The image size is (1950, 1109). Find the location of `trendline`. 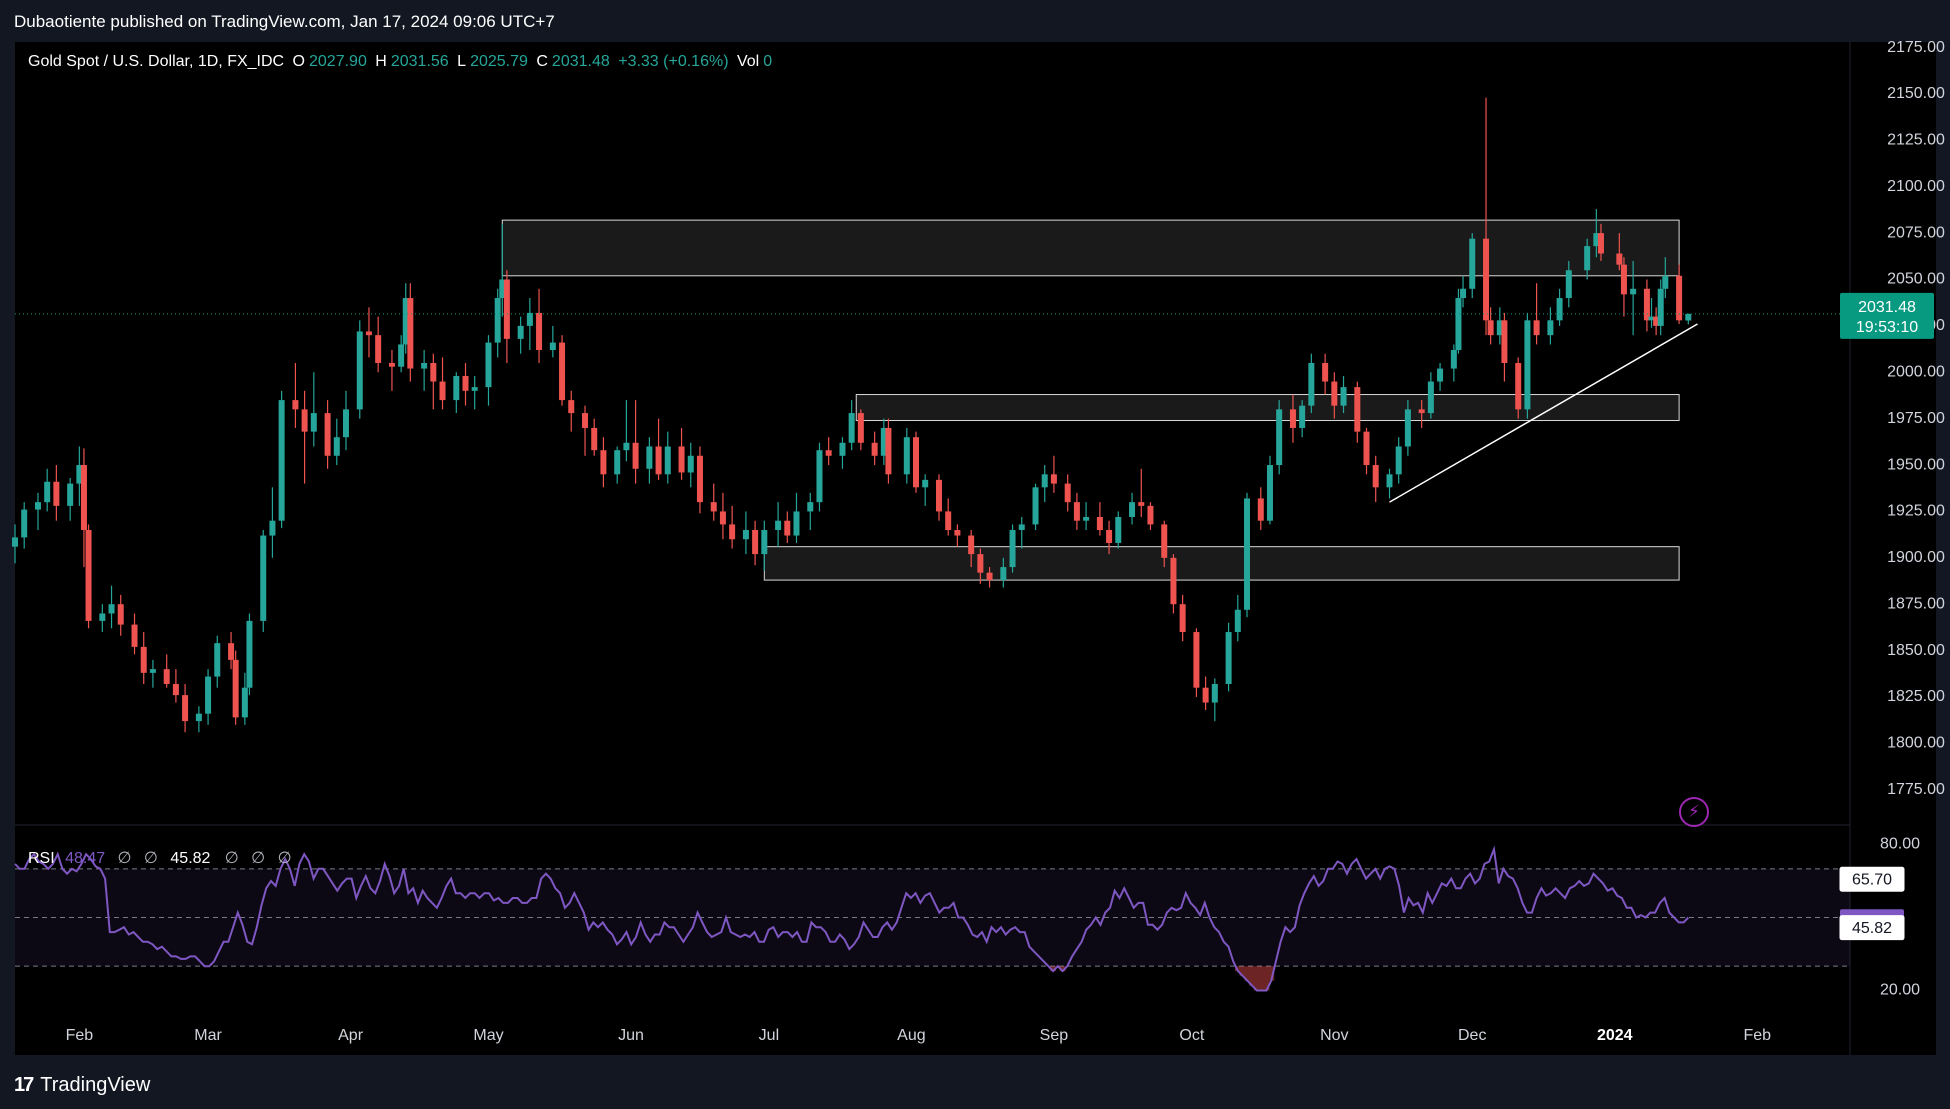

trendline is located at coordinates (1543, 413).